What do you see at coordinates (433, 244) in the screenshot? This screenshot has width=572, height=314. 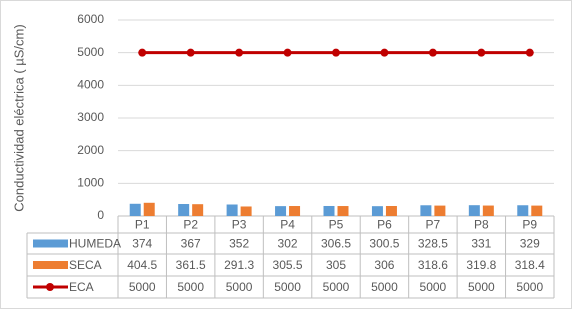 I see `table-value: 328.5` at bounding box center [433, 244].